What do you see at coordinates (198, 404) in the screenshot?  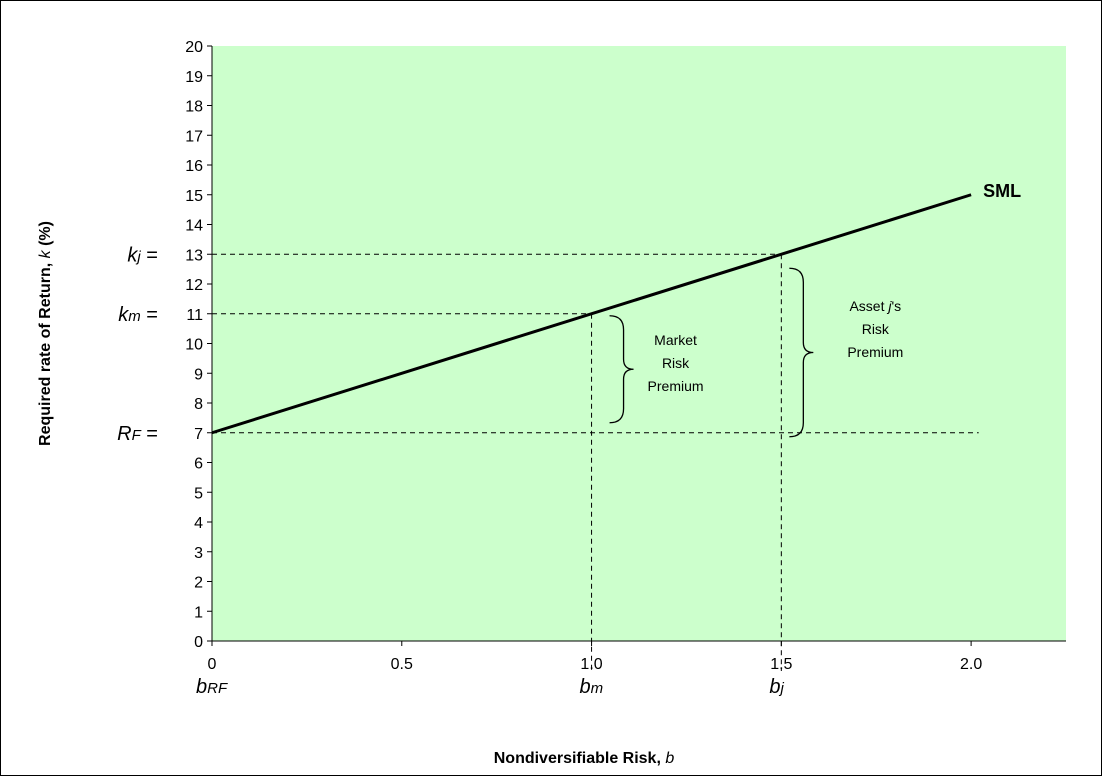 I see `y-tick-label: 8` at bounding box center [198, 404].